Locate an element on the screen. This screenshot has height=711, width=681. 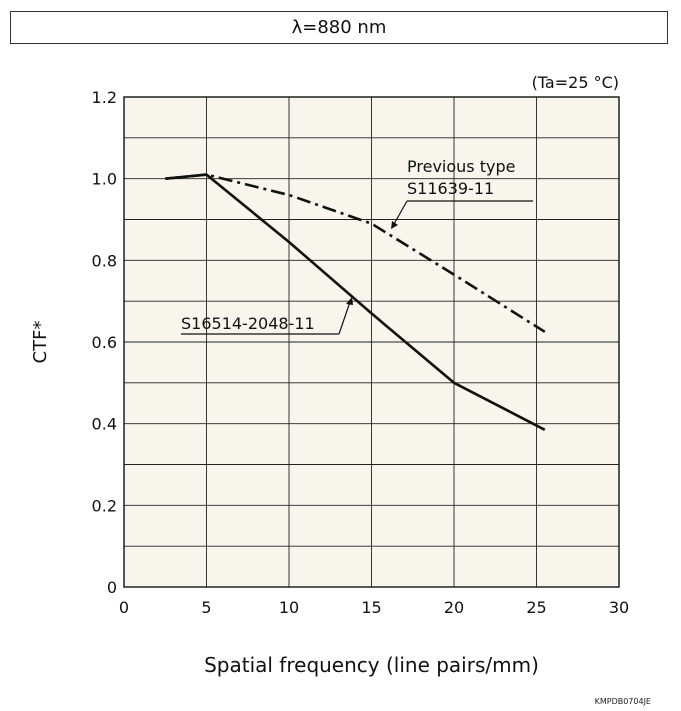
y-tick-label: 0 is located at coordinates (112, 587).